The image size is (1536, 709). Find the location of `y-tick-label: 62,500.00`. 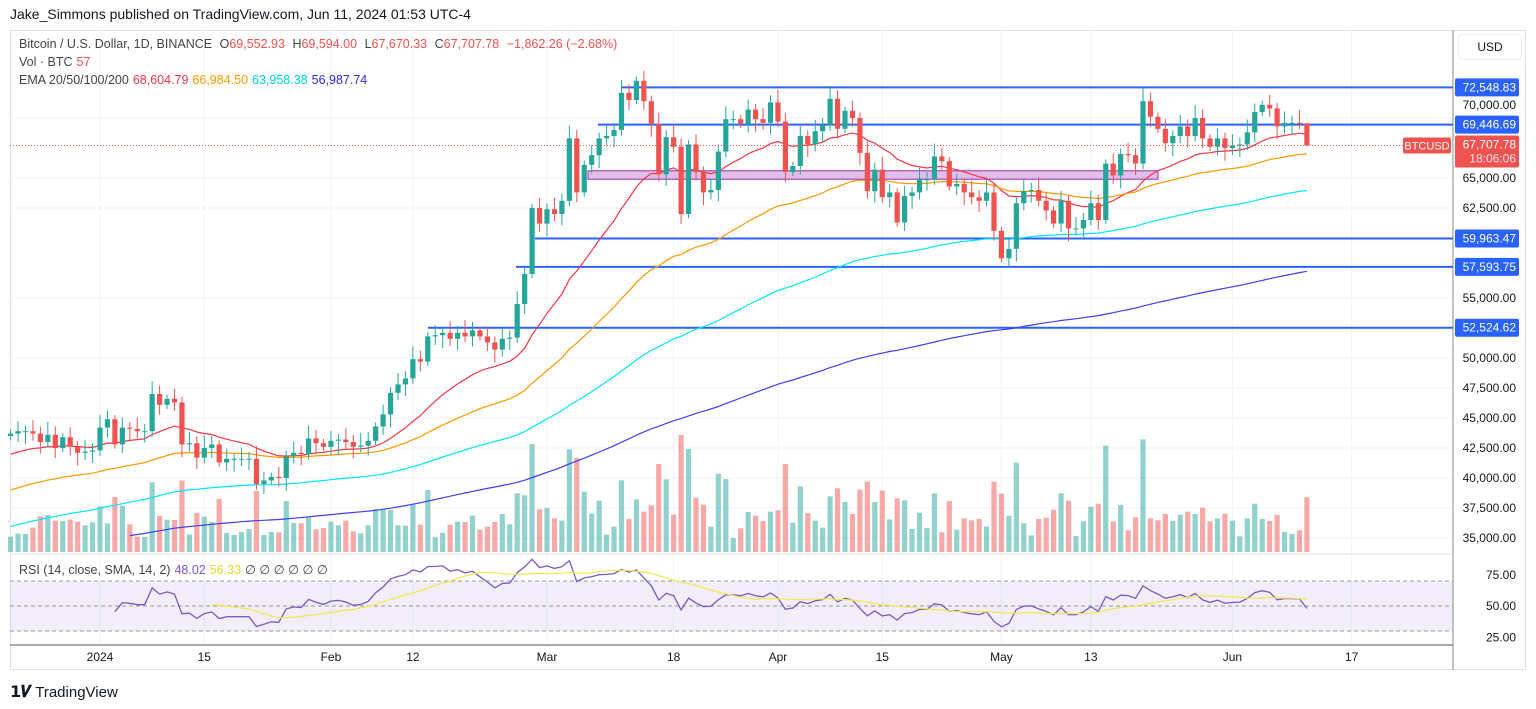

y-tick-label: 62,500.00 is located at coordinates (1490, 208).